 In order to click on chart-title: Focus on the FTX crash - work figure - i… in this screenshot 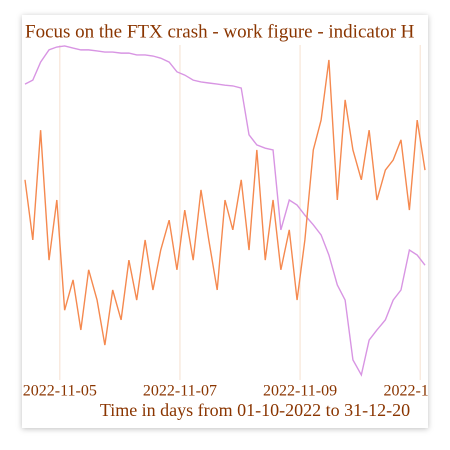, I will do `click(220, 31)`.